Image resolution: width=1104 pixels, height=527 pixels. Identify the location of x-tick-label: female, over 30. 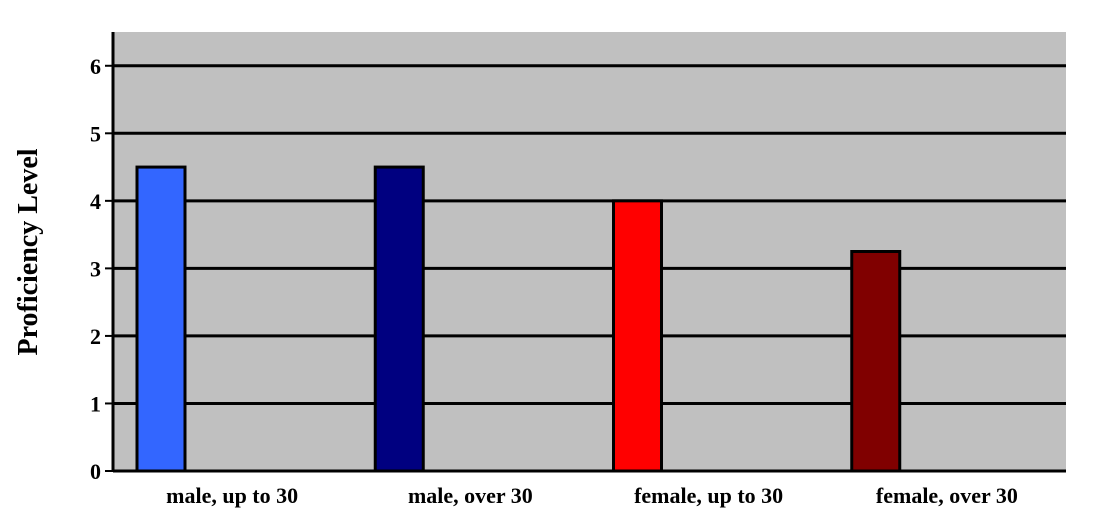
(947, 495).